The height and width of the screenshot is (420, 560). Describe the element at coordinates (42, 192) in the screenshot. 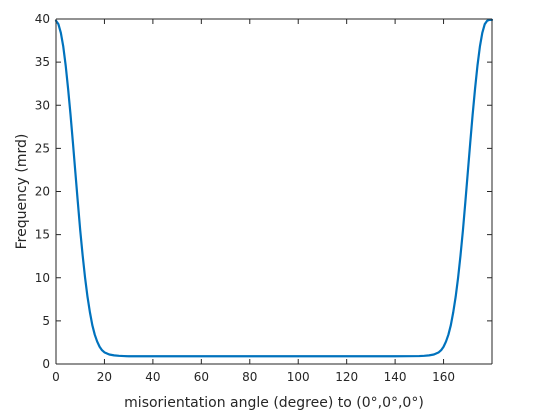

I see `y-tick-label: 20` at that location.